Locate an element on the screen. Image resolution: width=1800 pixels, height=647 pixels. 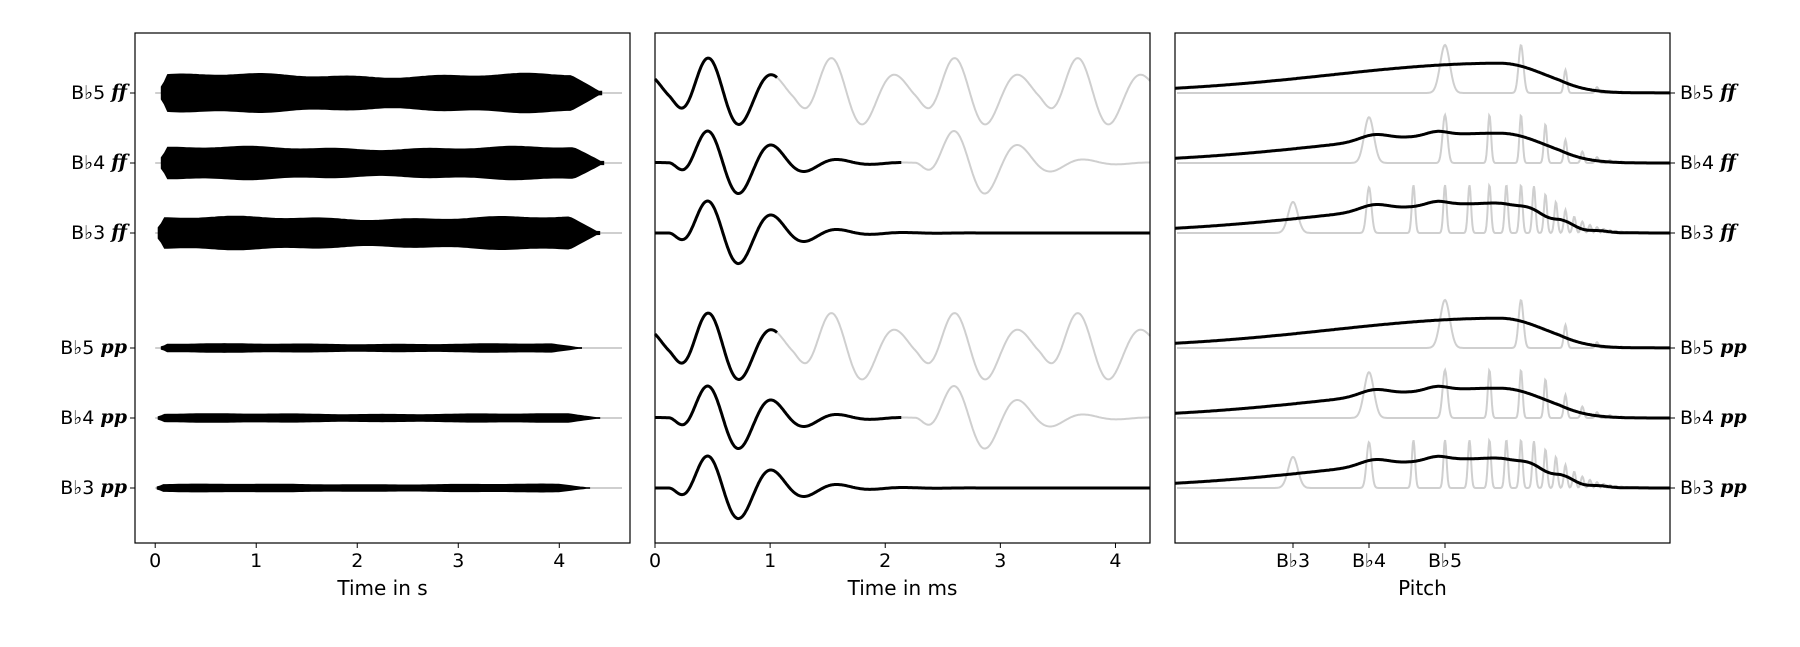
x-axis-label: Time in ms is located at coordinates (902, 588).